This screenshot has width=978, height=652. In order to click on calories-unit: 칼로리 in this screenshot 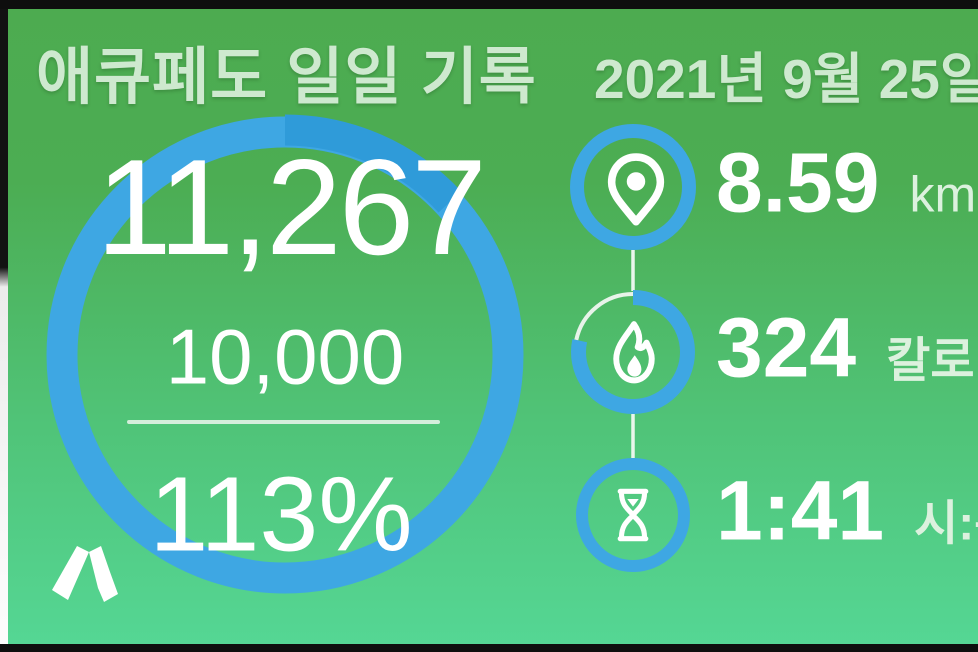, I will do `click(932, 361)`.